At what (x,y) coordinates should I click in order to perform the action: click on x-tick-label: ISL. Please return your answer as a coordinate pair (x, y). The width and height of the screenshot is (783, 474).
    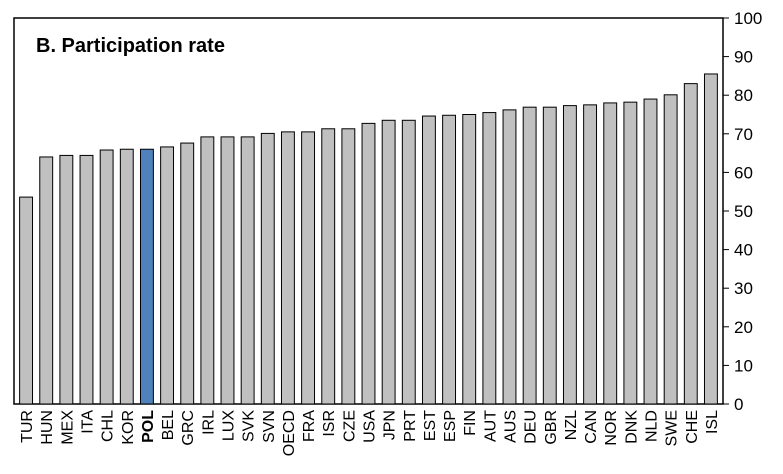
    Looking at the image, I should click on (712, 422).